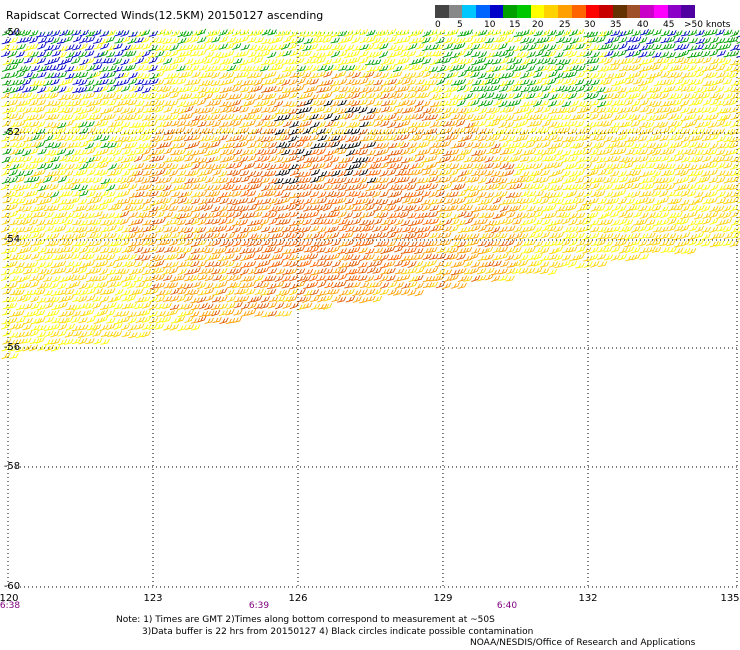 This screenshot has width=740, height=650. I want to click on legend-swatch, so click(483, 11).